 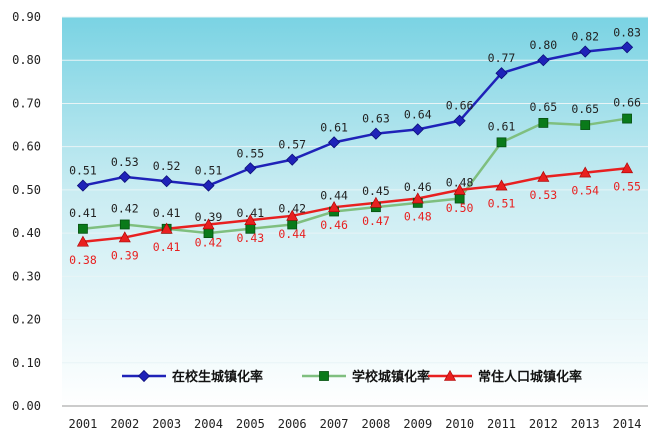 What do you see at coordinates (82, 424) in the screenshot?
I see `x-tick-label: 2001` at bounding box center [82, 424].